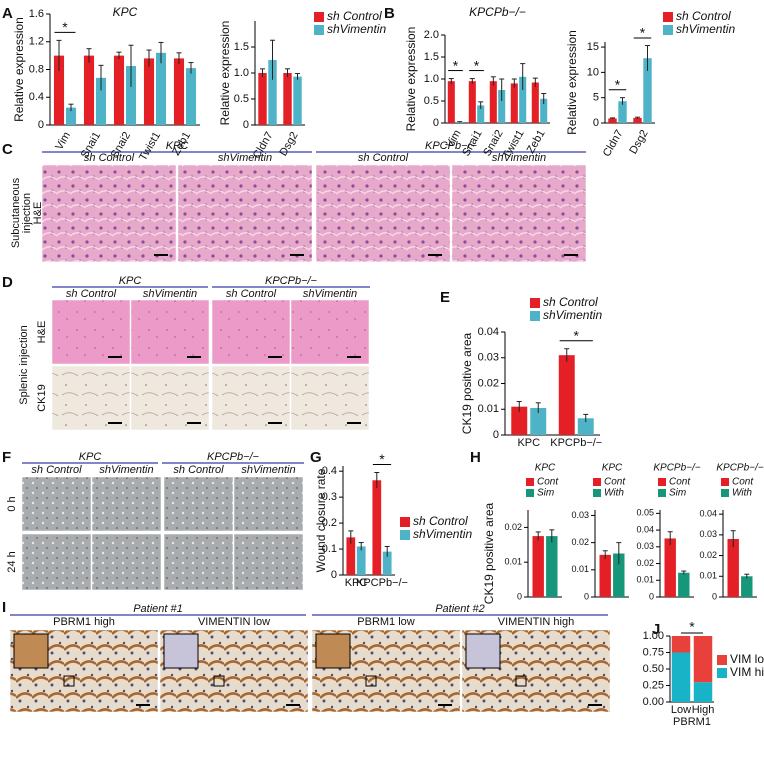 The height and width of the screenshot is (764, 764). I want to click on legend-label: VIM high, so click(747, 672).